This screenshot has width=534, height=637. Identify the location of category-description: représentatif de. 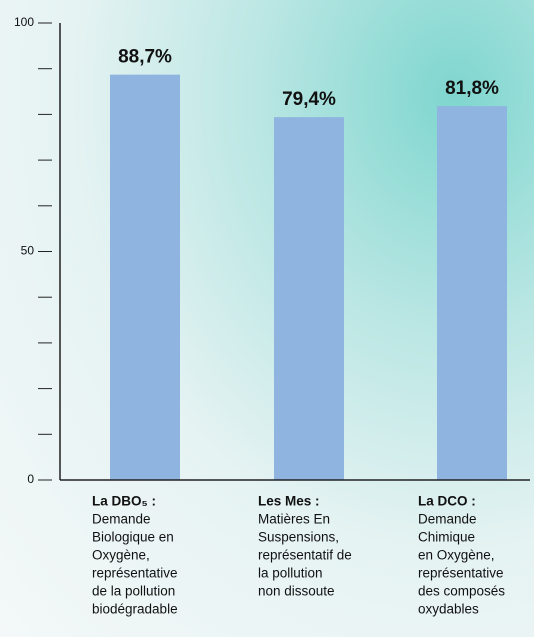
(305, 555).